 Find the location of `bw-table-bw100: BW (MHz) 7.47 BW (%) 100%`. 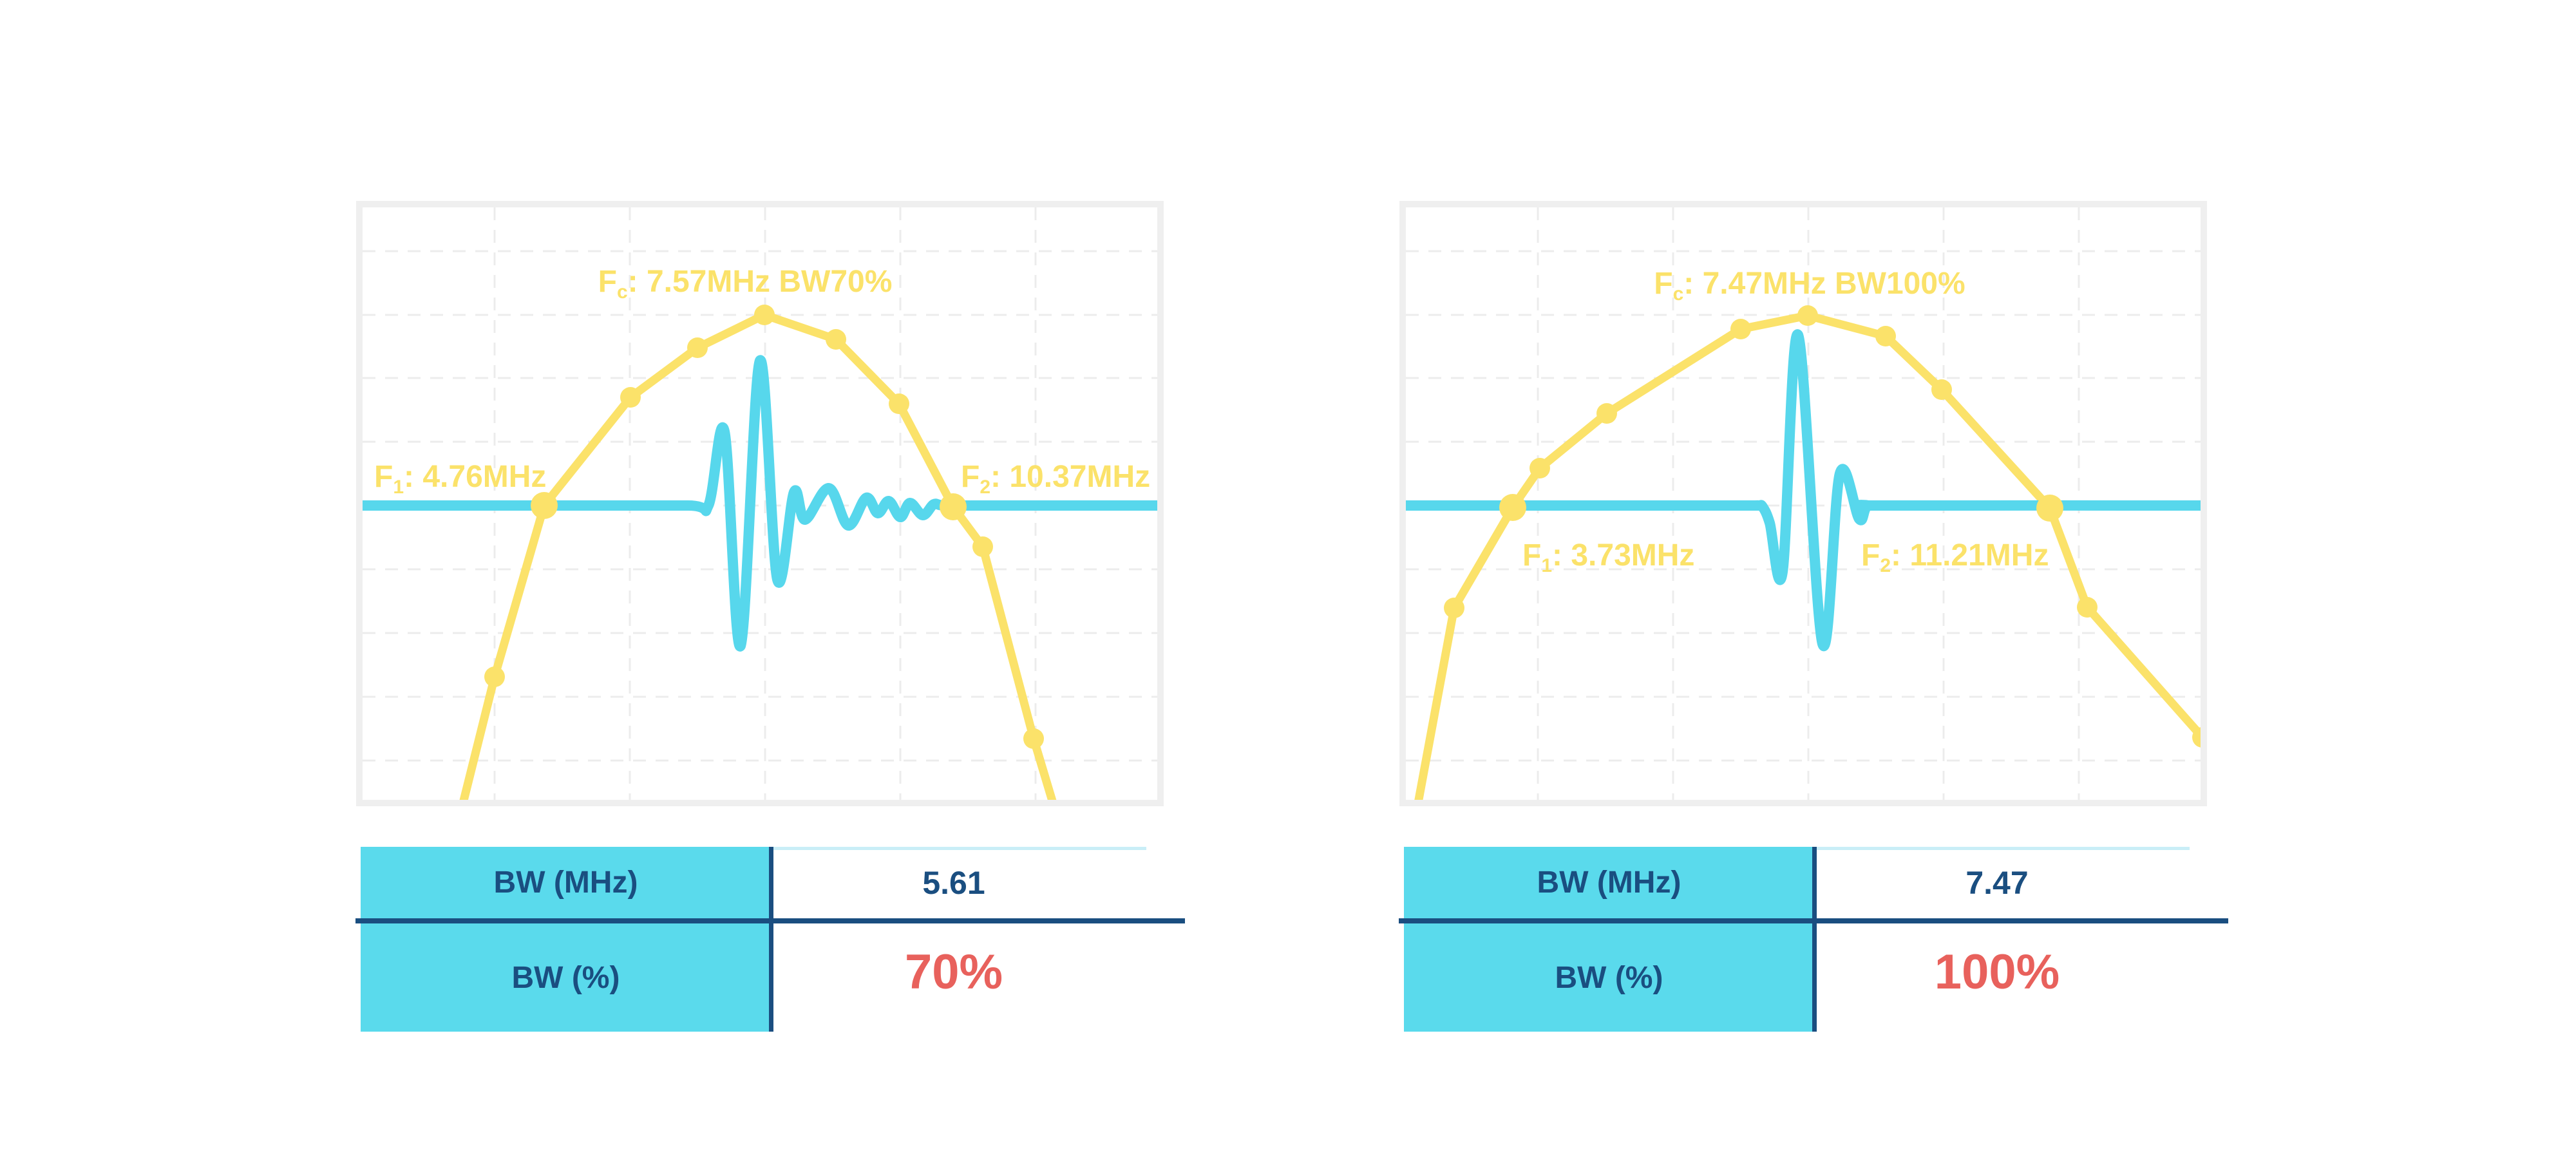

bw-table-bw100: BW (MHz) 7.47 BW (%) 100% is located at coordinates (1814, 940).